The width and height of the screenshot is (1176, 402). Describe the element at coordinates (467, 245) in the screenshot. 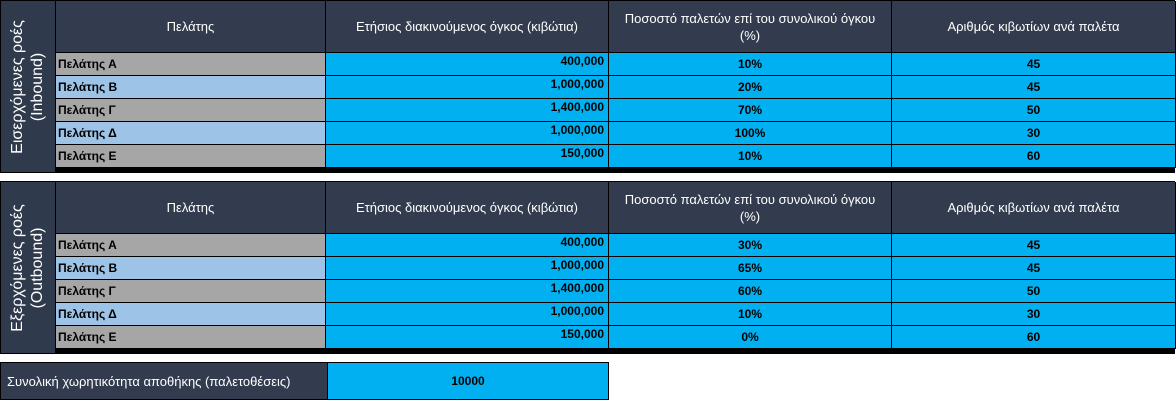

I see `outbound-cell-volume: 400,000` at that location.